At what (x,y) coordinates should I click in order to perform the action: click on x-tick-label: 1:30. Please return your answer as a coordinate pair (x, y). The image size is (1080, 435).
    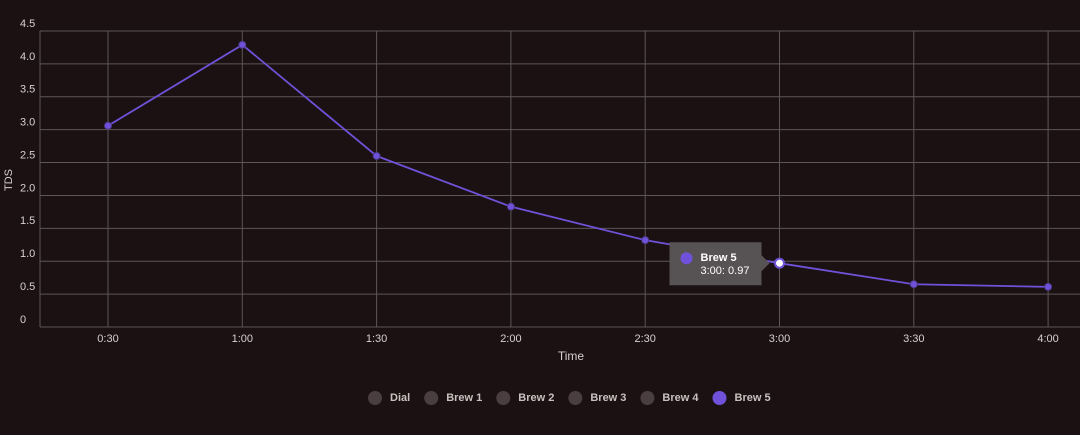
    Looking at the image, I should click on (376, 339).